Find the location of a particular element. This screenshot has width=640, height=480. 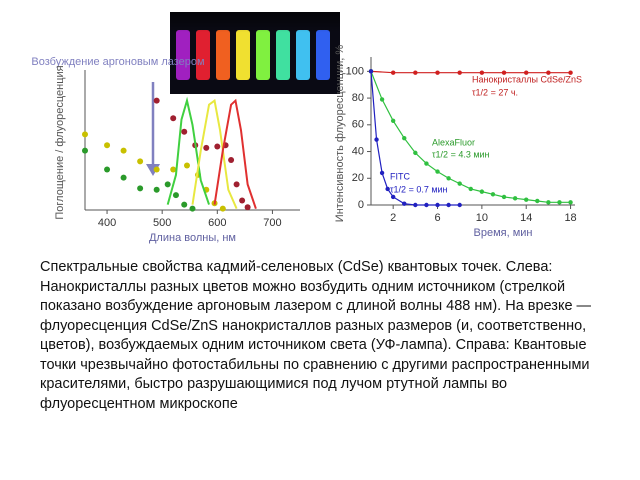

annotation: Нанокристаллы CdSe/ZnS is located at coordinates (527, 79).